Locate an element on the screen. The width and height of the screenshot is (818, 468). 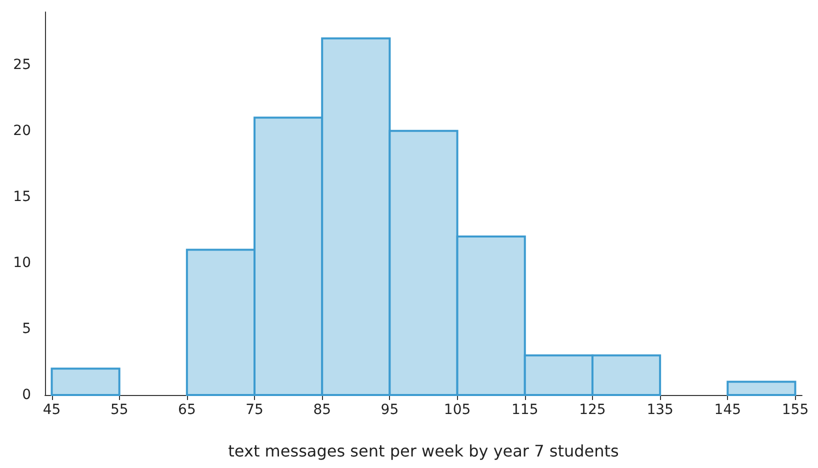
y-tick-label: 15 is located at coordinates (22, 196).